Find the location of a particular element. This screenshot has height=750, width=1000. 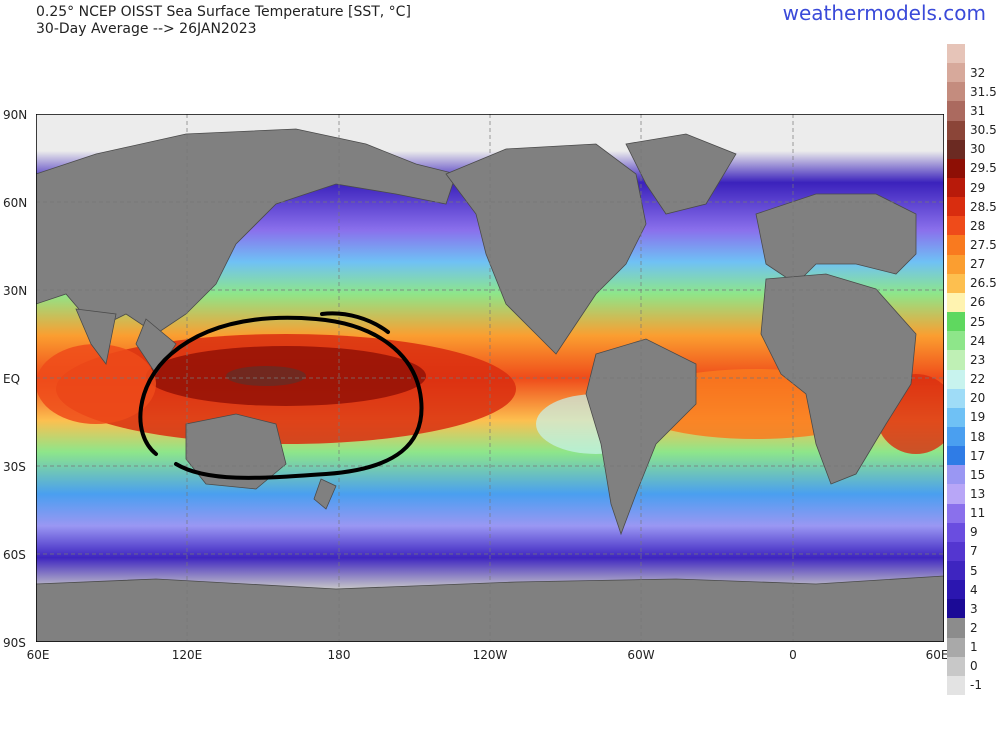

lat-label: 30N is located at coordinates (15, 291).